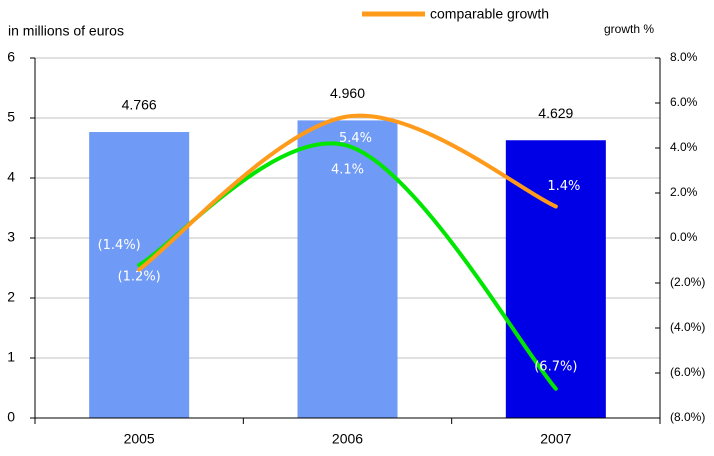 Image resolution: width=714 pixels, height=456 pixels. What do you see at coordinates (687, 417) in the screenshot?
I see `y2-tick-label: (8.0%)` at bounding box center [687, 417].